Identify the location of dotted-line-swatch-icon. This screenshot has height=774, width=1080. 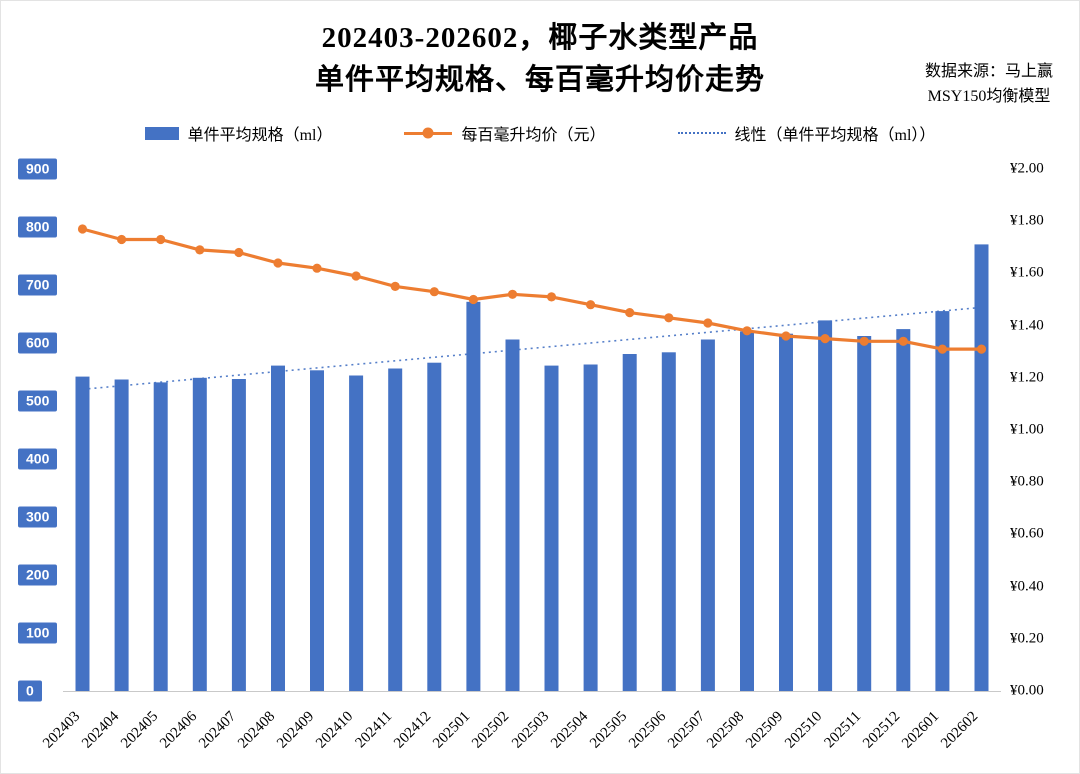
(701, 133).